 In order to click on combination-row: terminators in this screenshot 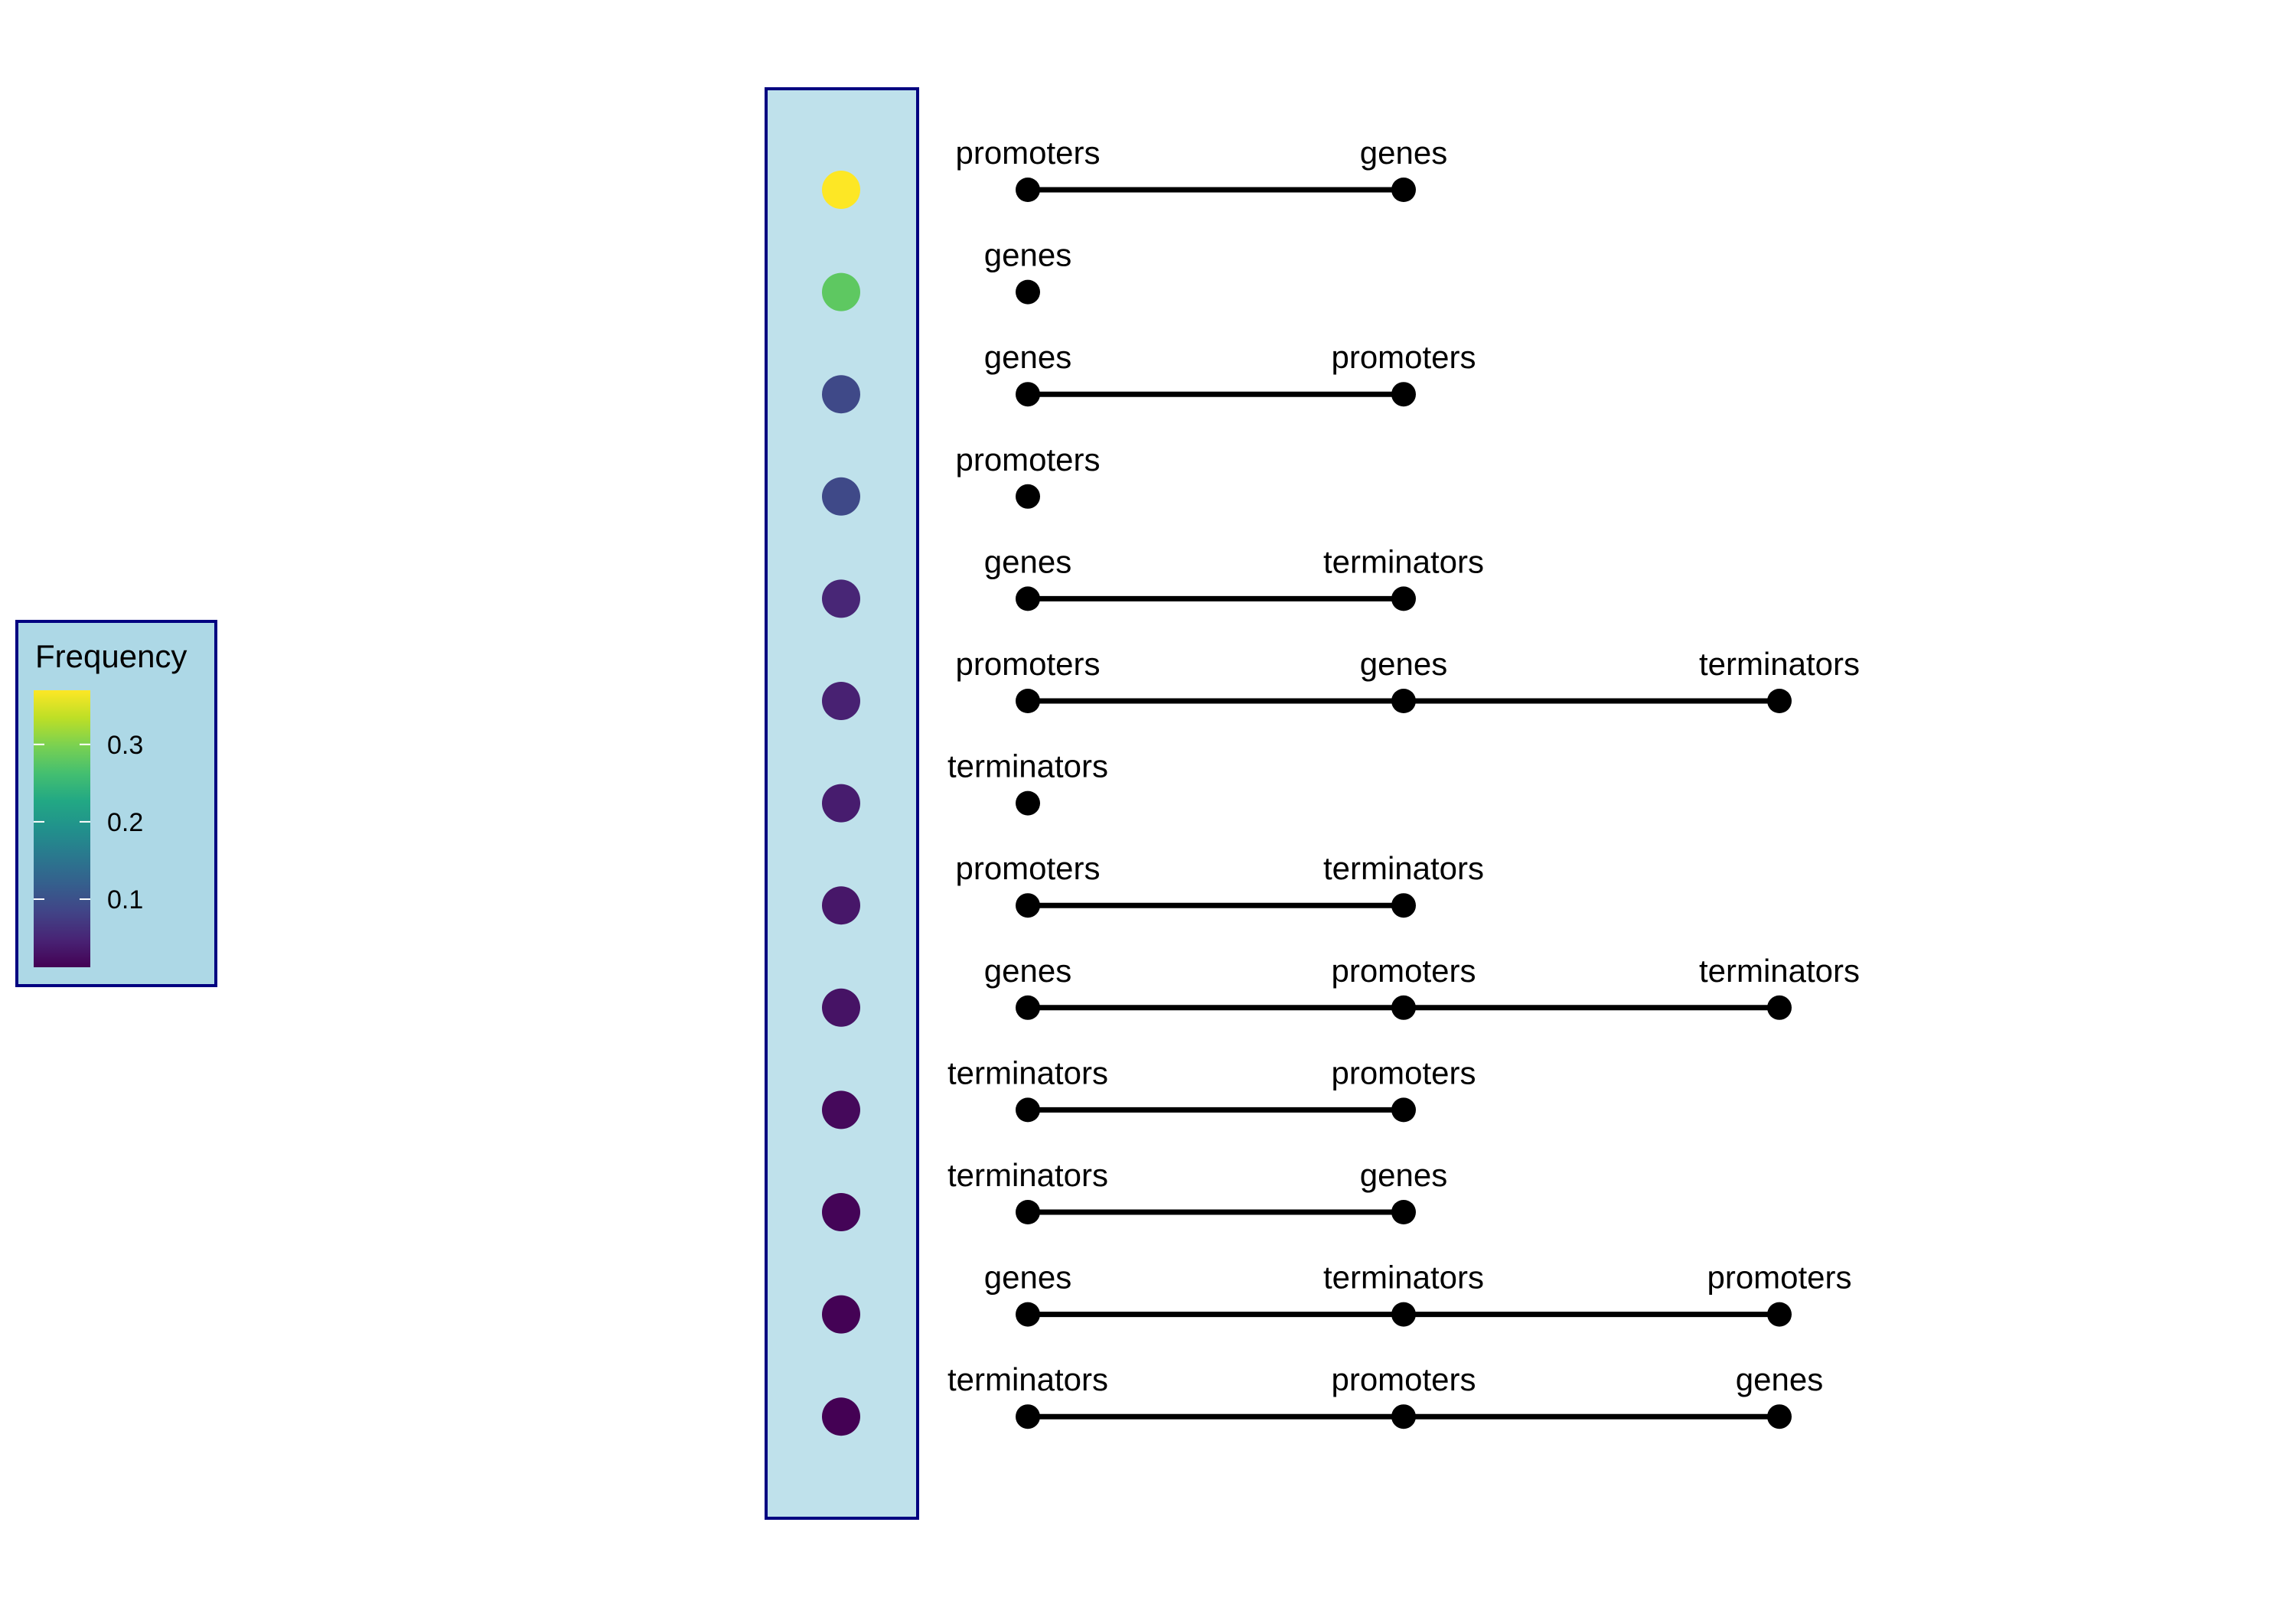, I will do `click(1027, 782)`.